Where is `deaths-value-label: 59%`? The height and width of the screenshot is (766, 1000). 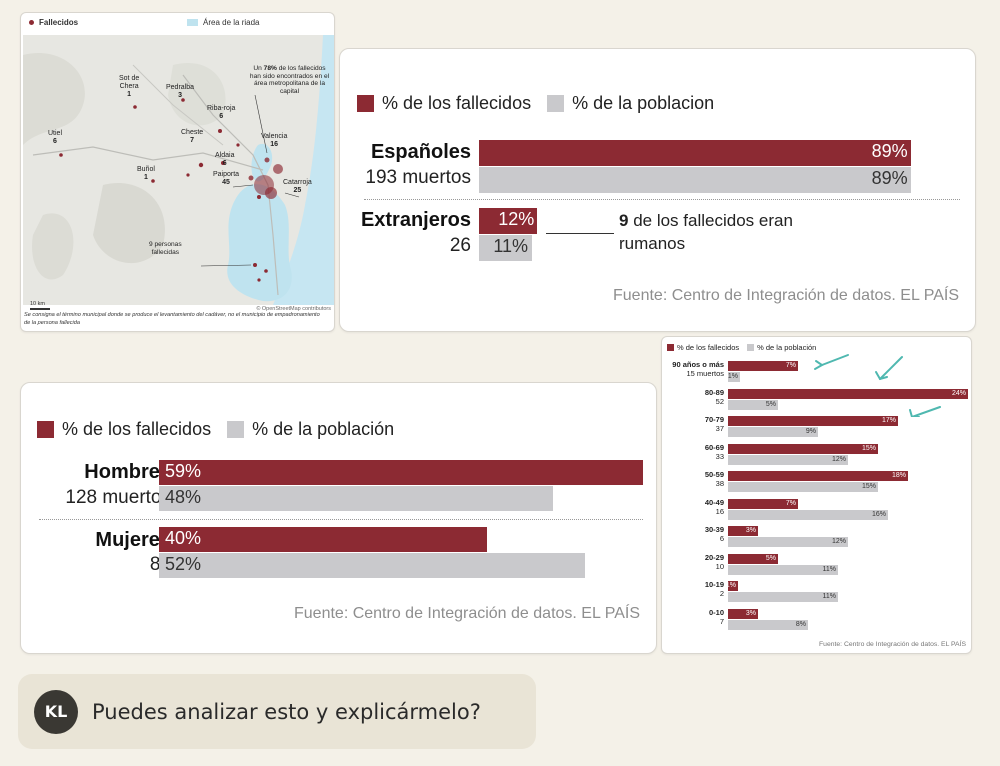 deaths-value-label: 59% is located at coordinates (183, 471).